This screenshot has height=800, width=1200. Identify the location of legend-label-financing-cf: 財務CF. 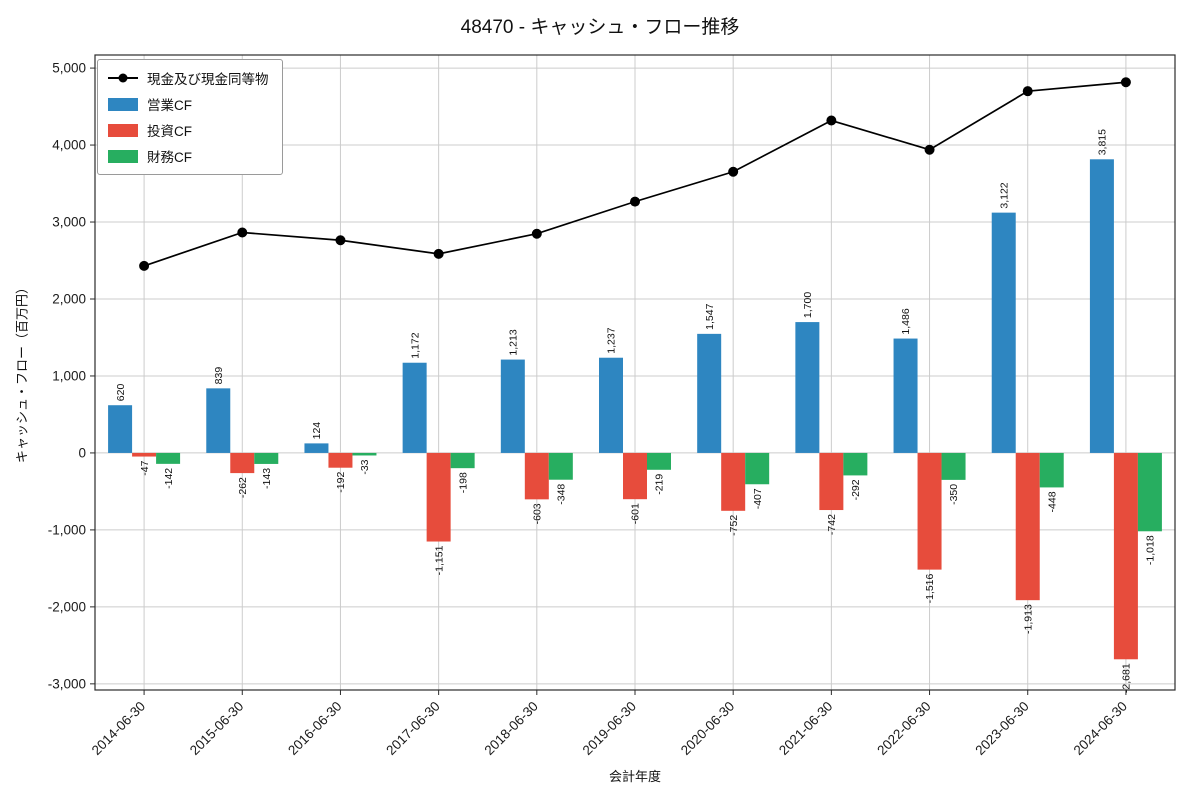
(169, 157).